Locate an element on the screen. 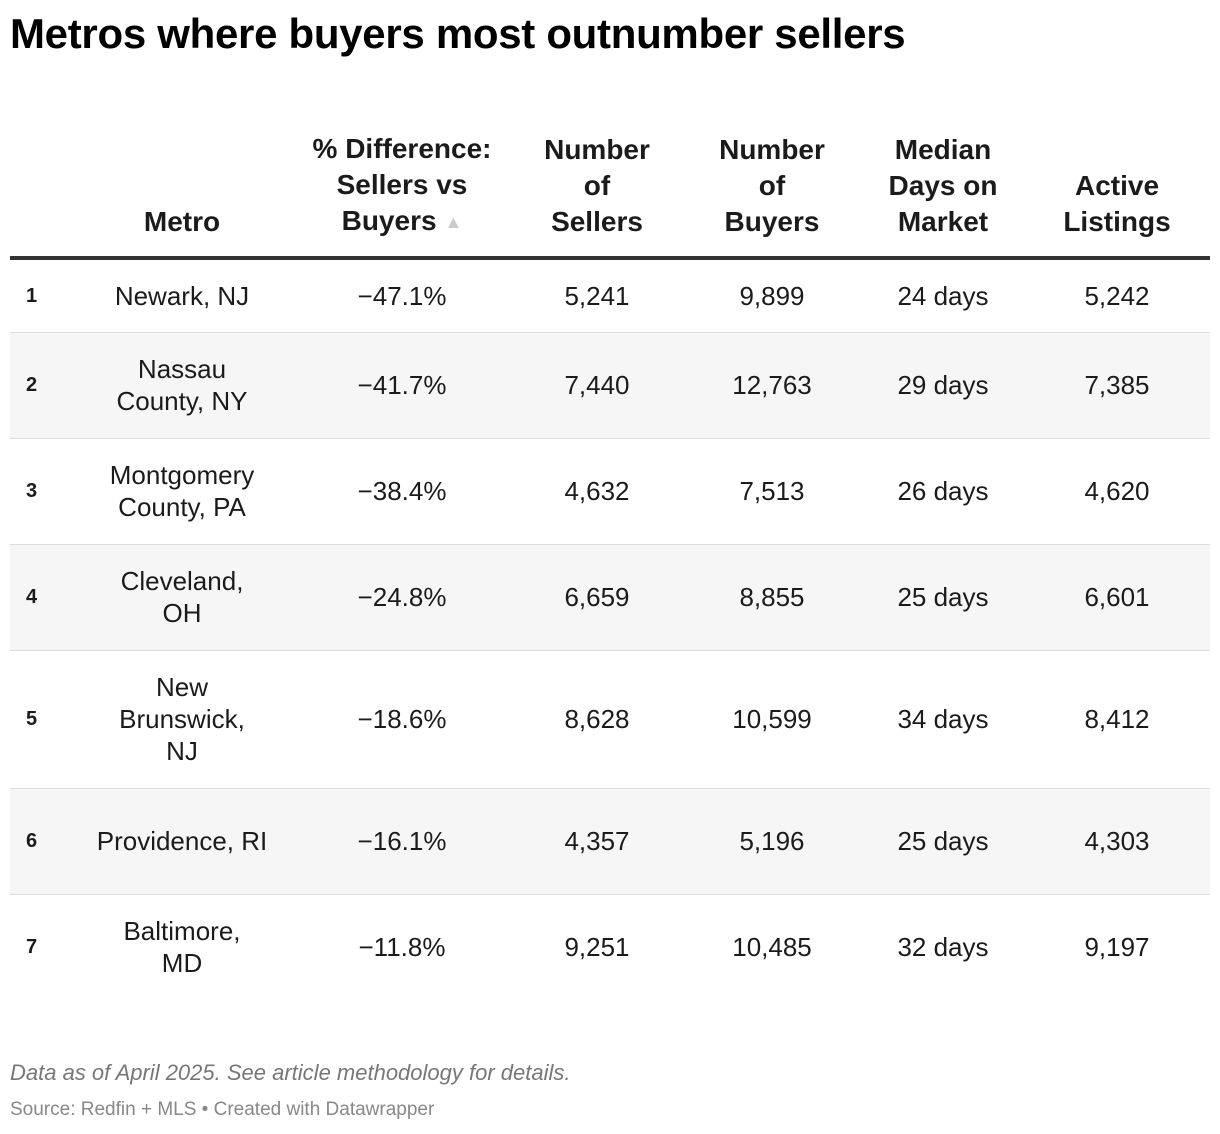  cell-rank: 3 is located at coordinates (41, 491).